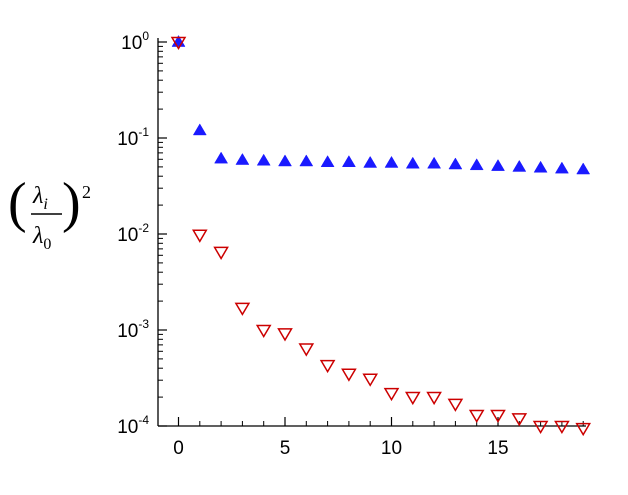 The height and width of the screenshot is (495, 628). I want to click on y-axis-ticks: 10⁰ 10⁻¹ 10⁻² 10⁻³ 10⁻⁴, so click(142, 233).